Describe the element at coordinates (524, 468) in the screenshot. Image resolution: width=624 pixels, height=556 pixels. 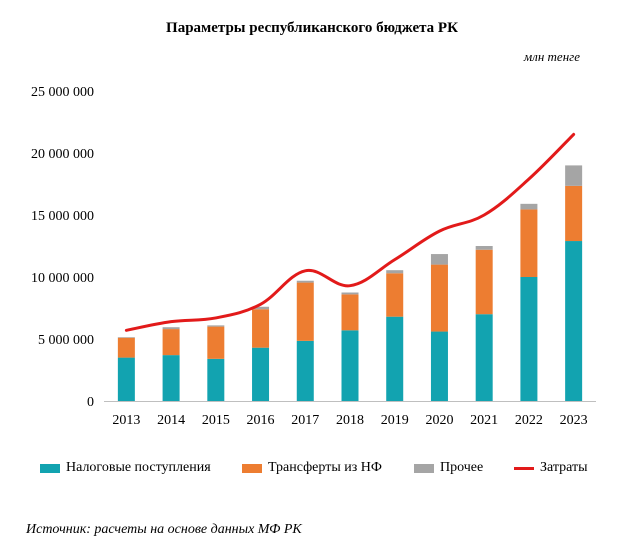
I see `legend-swatch-expenses` at that location.